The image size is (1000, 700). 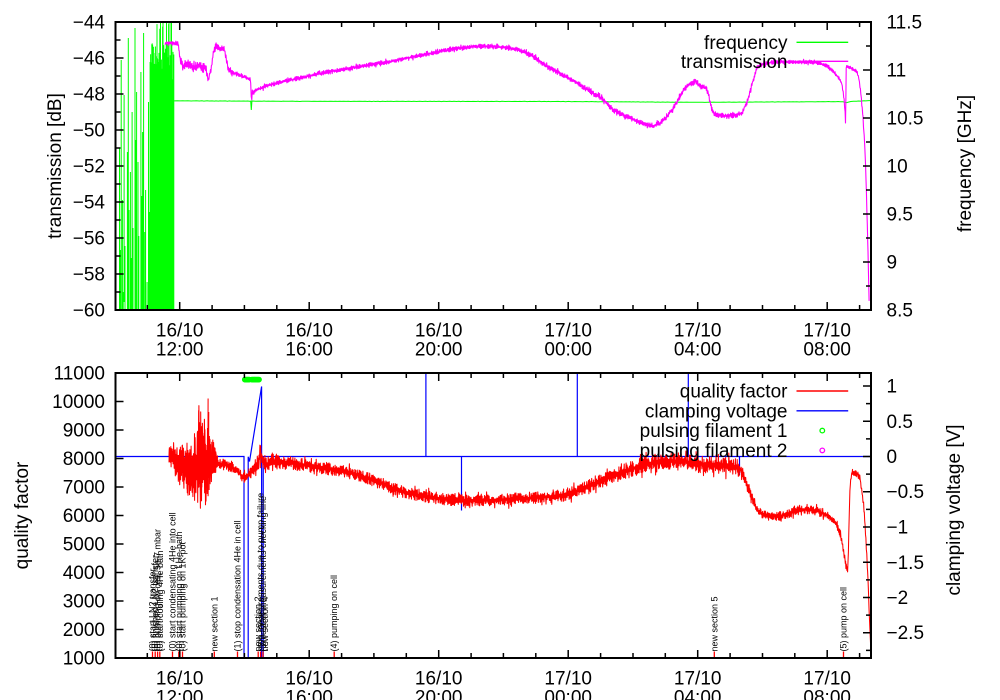 I want to click on svg-text: (5) pump on cell, so click(x=844, y=619).